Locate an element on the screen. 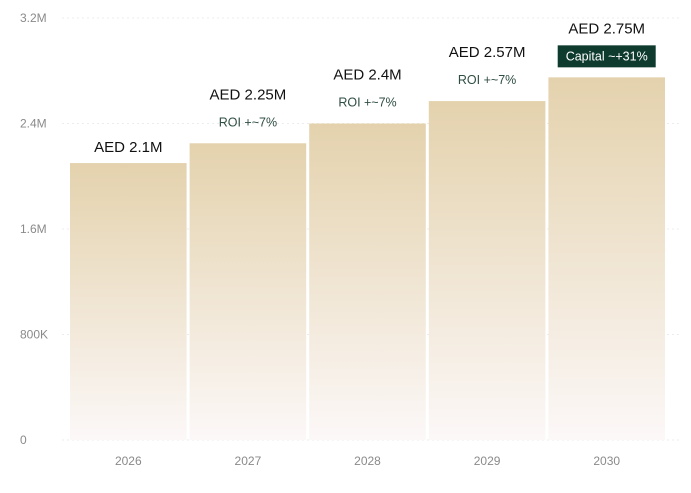  y-tick-label: 1.6M is located at coordinates (33, 229).